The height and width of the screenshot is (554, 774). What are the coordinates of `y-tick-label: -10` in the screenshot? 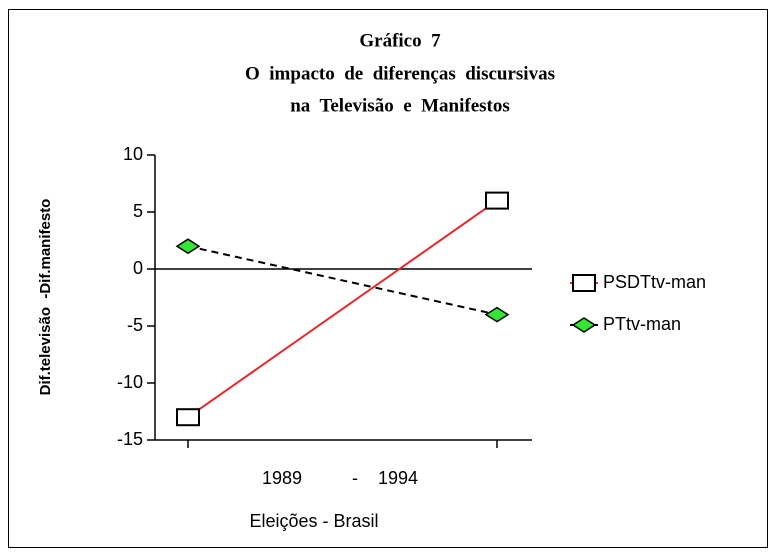 It's located at (130, 382).